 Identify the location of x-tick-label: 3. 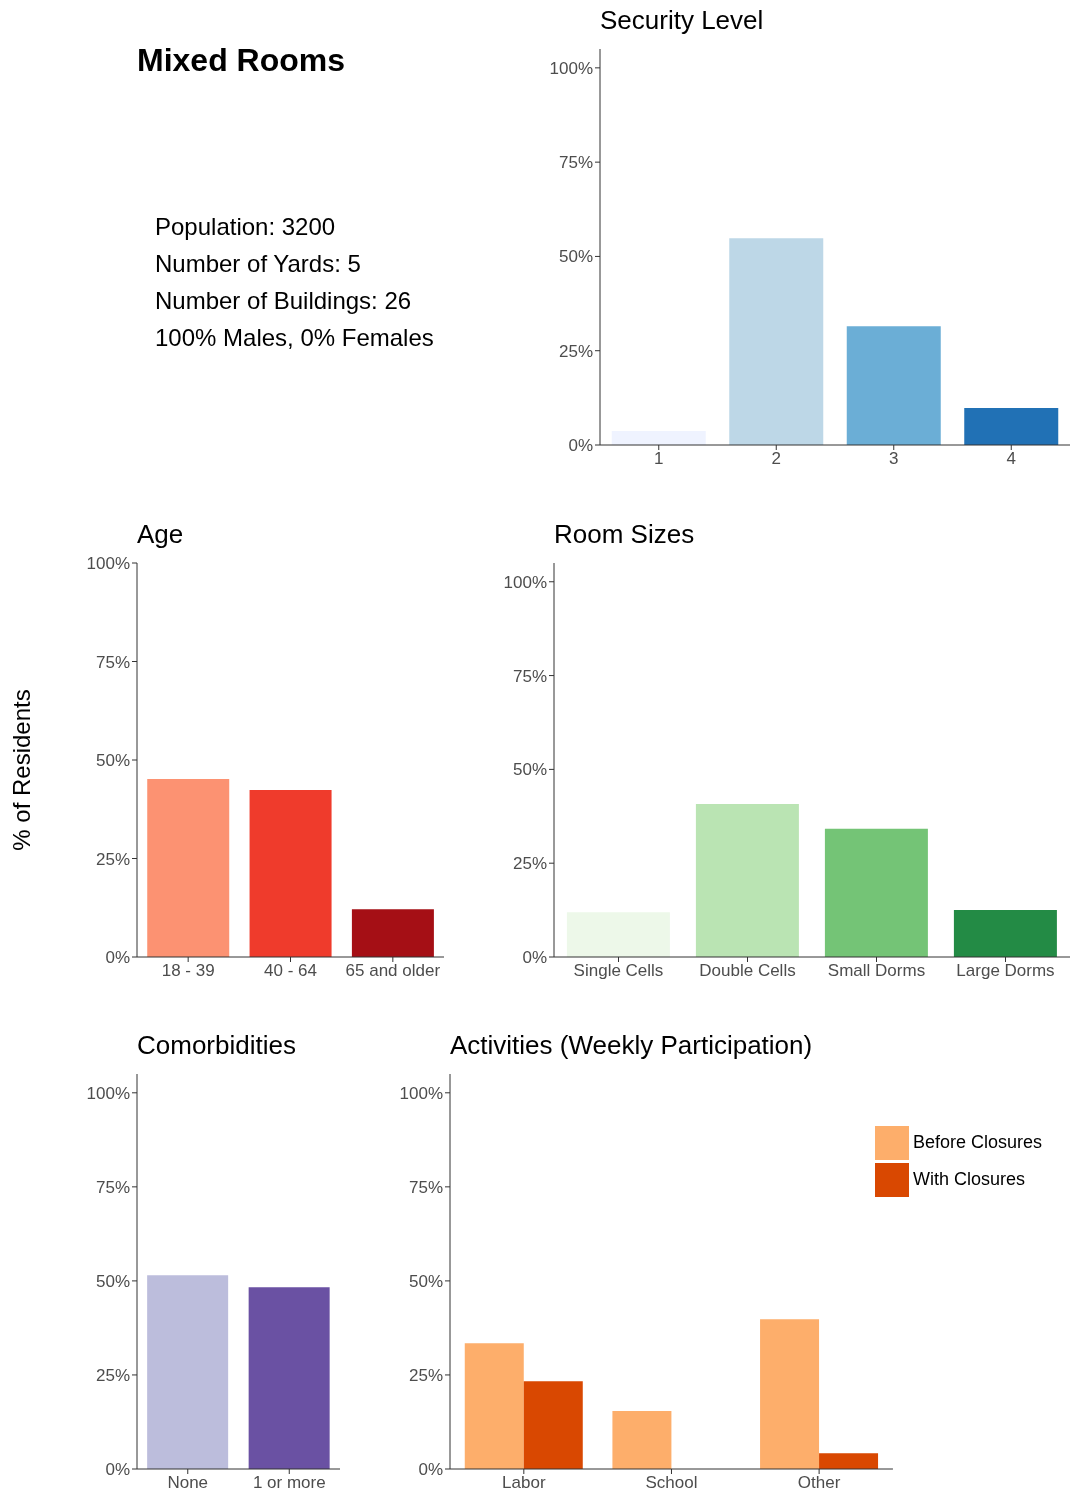
(894, 459).